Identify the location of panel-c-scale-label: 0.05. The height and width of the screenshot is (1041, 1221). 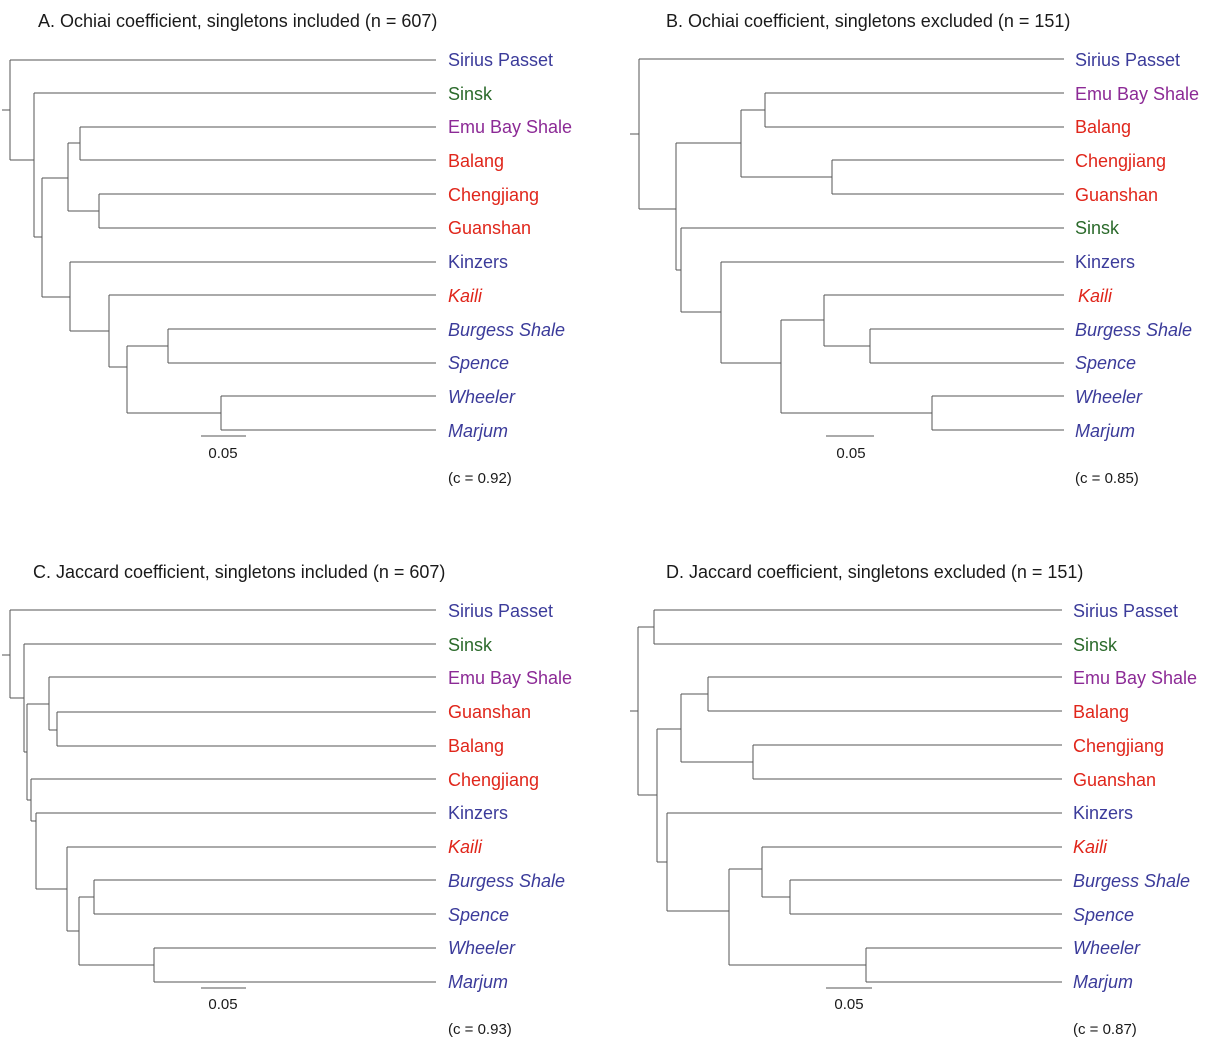
(222, 1004).